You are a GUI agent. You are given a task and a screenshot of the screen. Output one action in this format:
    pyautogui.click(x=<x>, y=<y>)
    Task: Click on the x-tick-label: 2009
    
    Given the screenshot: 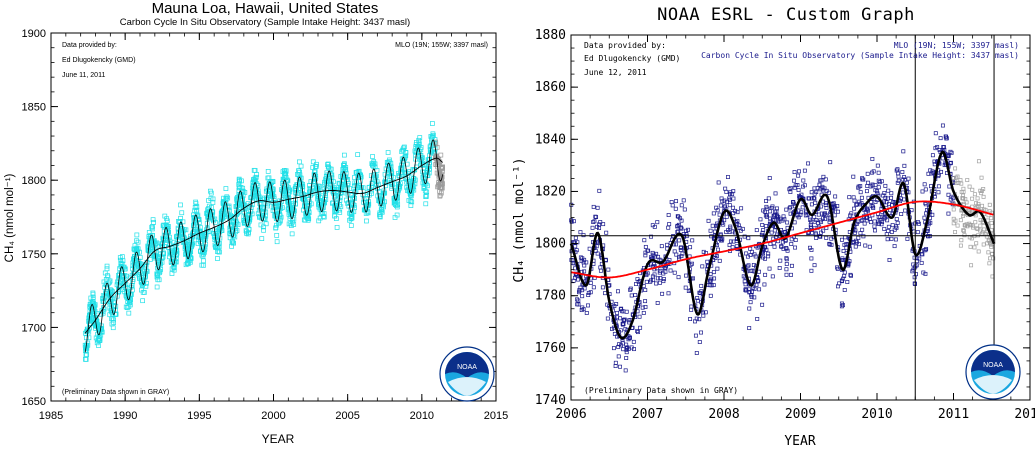 What is the action you would take?
    pyautogui.click(x=800, y=414)
    